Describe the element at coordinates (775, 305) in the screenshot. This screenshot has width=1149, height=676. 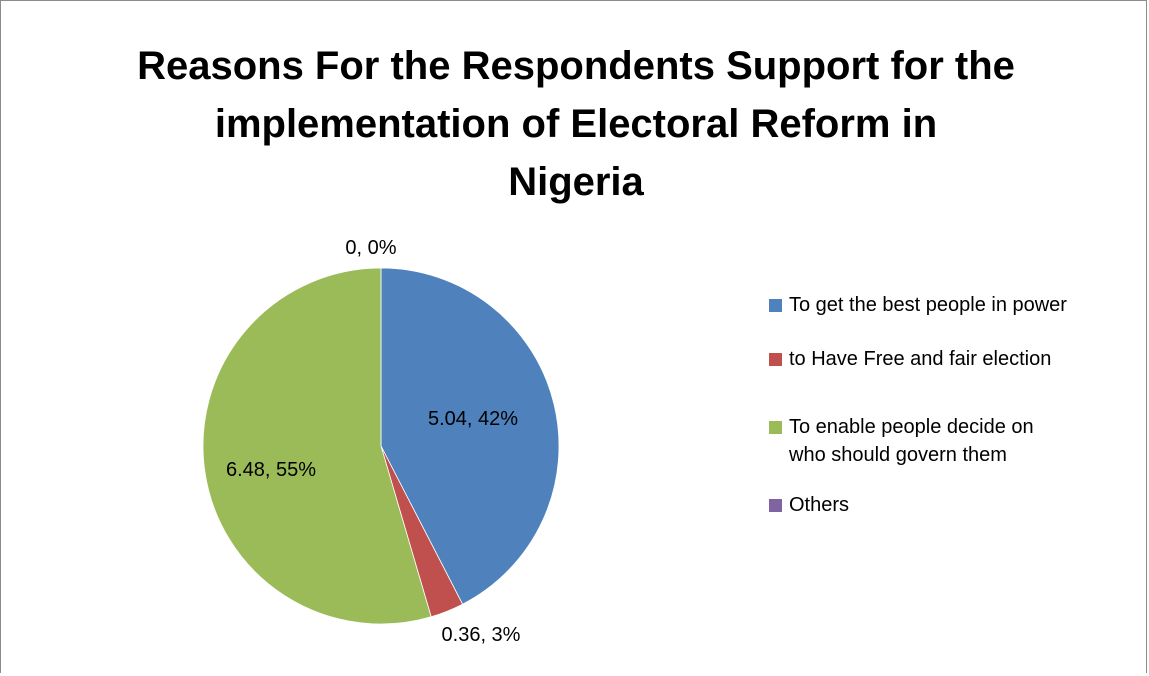
I see `legend-swatch-blue` at that location.